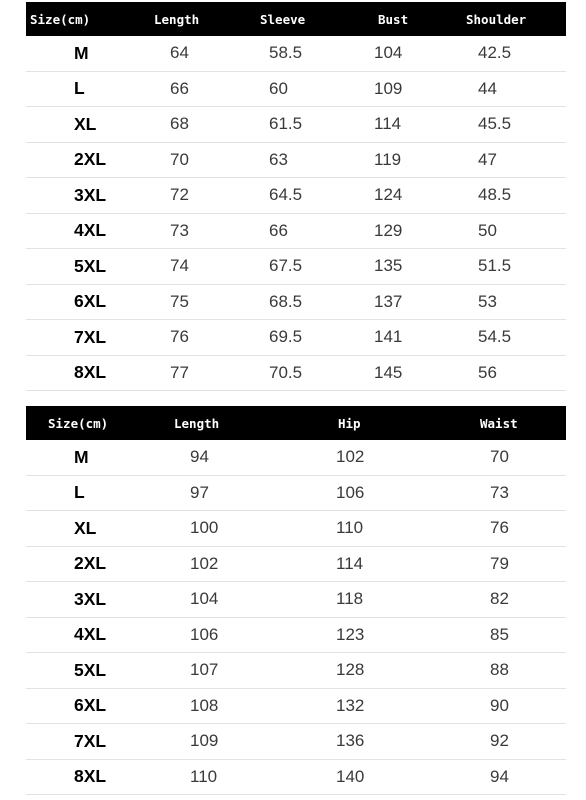 Image resolution: width=586 pixels, height=800 pixels. Describe the element at coordinates (296, 635) in the screenshot. I see `table-row: 4XL 106 123 85` at that location.